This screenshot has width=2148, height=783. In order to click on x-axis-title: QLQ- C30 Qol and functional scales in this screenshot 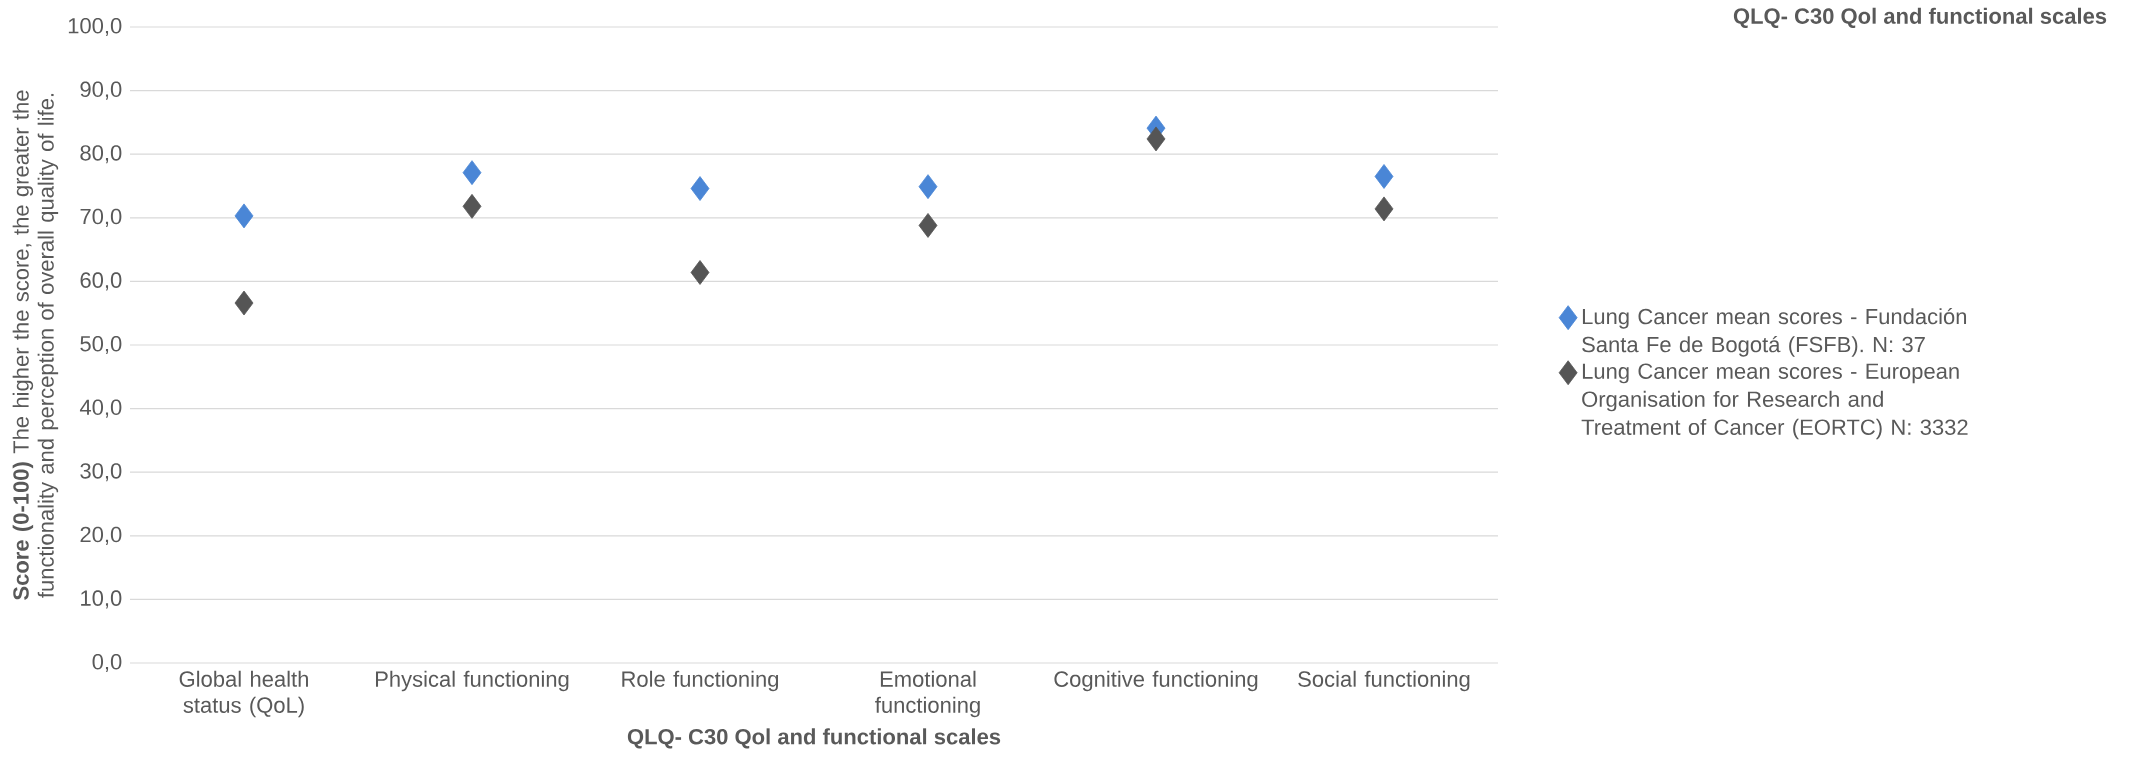, I will do `click(814, 738)`.